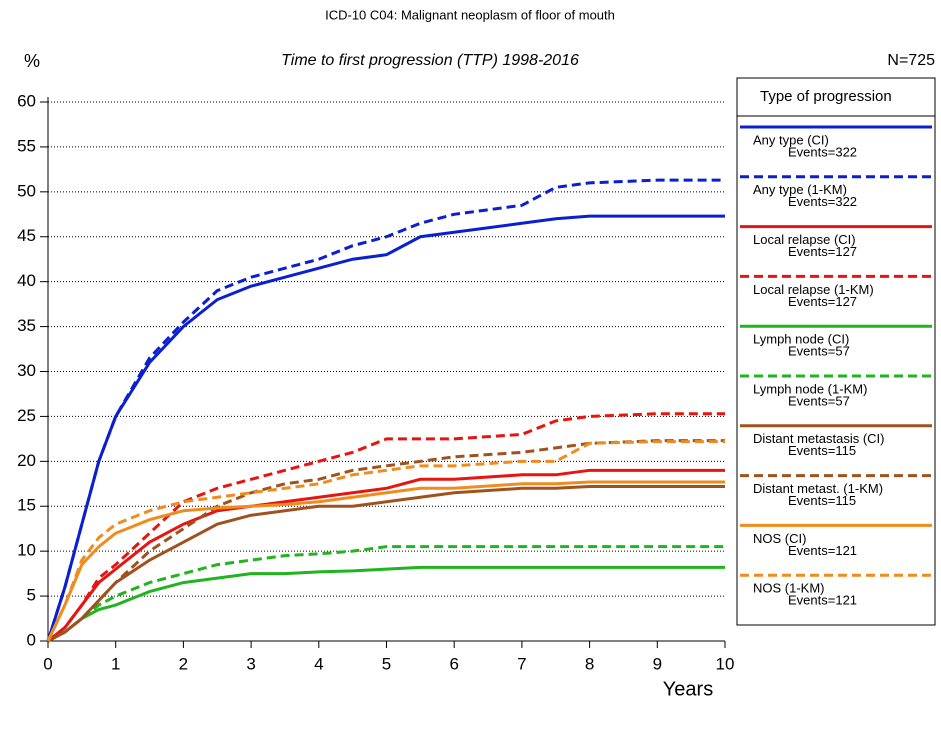 This screenshot has height=729, width=941. What do you see at coordinates (818, 488) in the screenshot?
I see `legend-label: Distant metast. (1-KM)` at bounding box center [818, 488].